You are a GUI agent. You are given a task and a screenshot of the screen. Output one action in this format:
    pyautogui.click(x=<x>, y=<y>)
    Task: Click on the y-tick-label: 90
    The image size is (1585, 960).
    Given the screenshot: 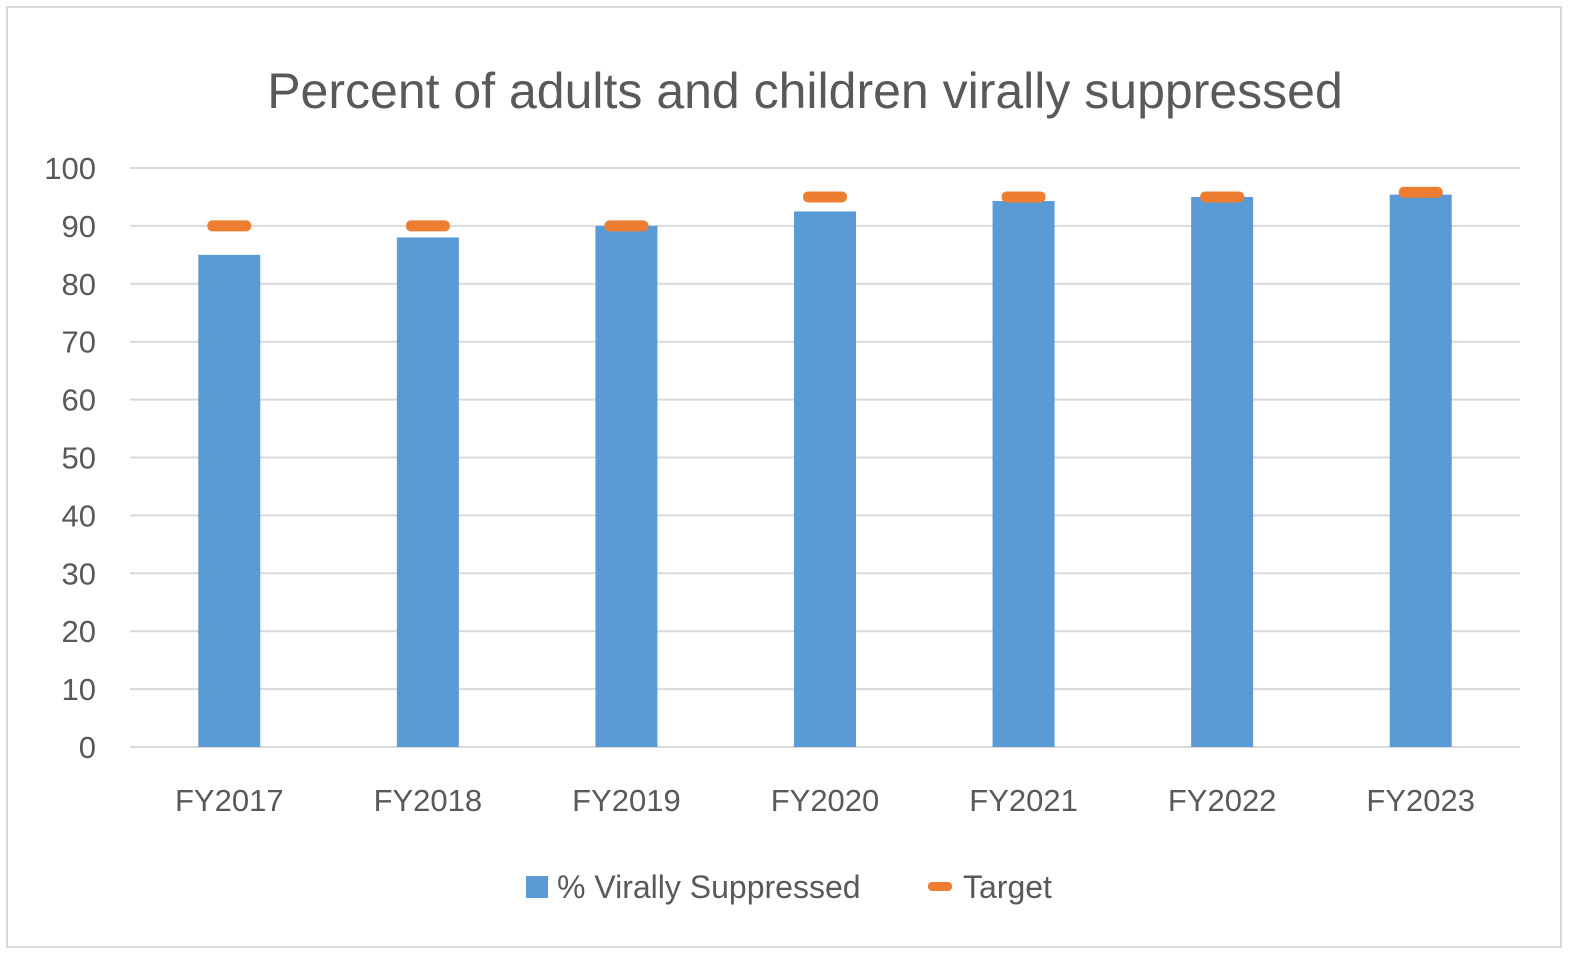 What is the action you would take?
    pyautogui.click(x=79, y=226)
    